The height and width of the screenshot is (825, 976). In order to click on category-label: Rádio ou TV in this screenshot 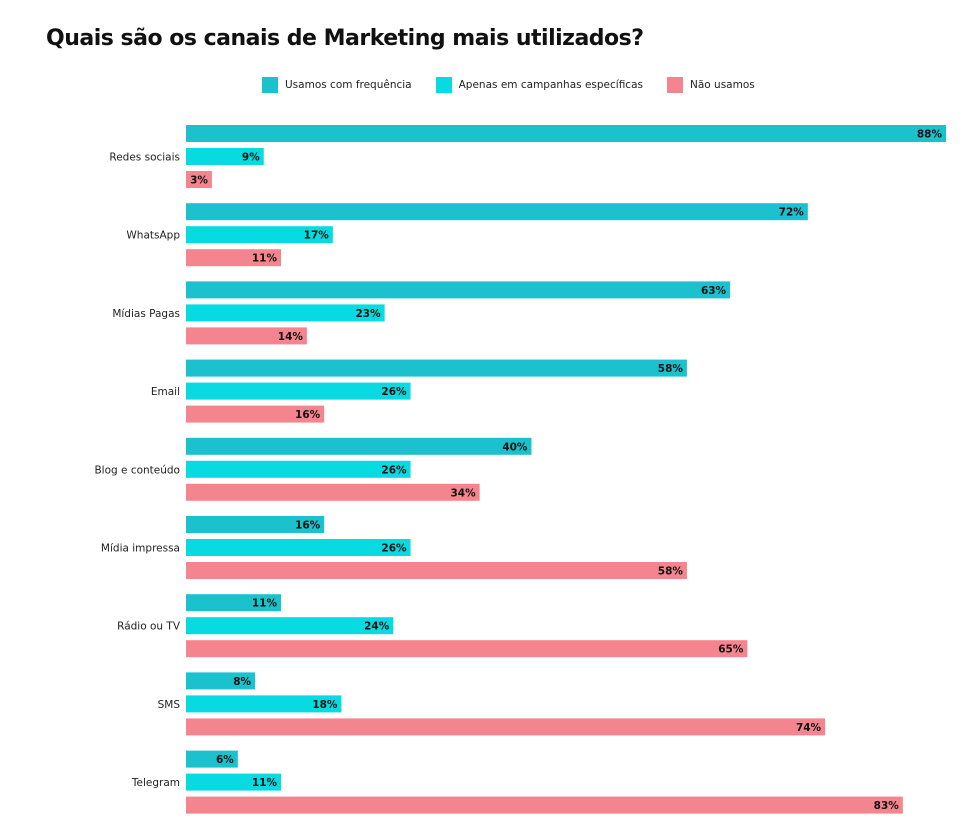, I will do `click(149, 627)`.